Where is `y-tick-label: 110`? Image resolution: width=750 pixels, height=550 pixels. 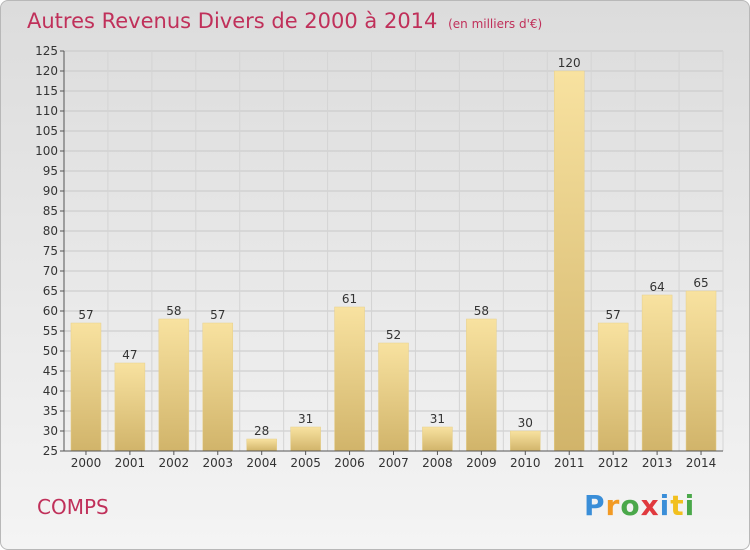 y-tick-label: 110 is located at coordinates (46, 111).